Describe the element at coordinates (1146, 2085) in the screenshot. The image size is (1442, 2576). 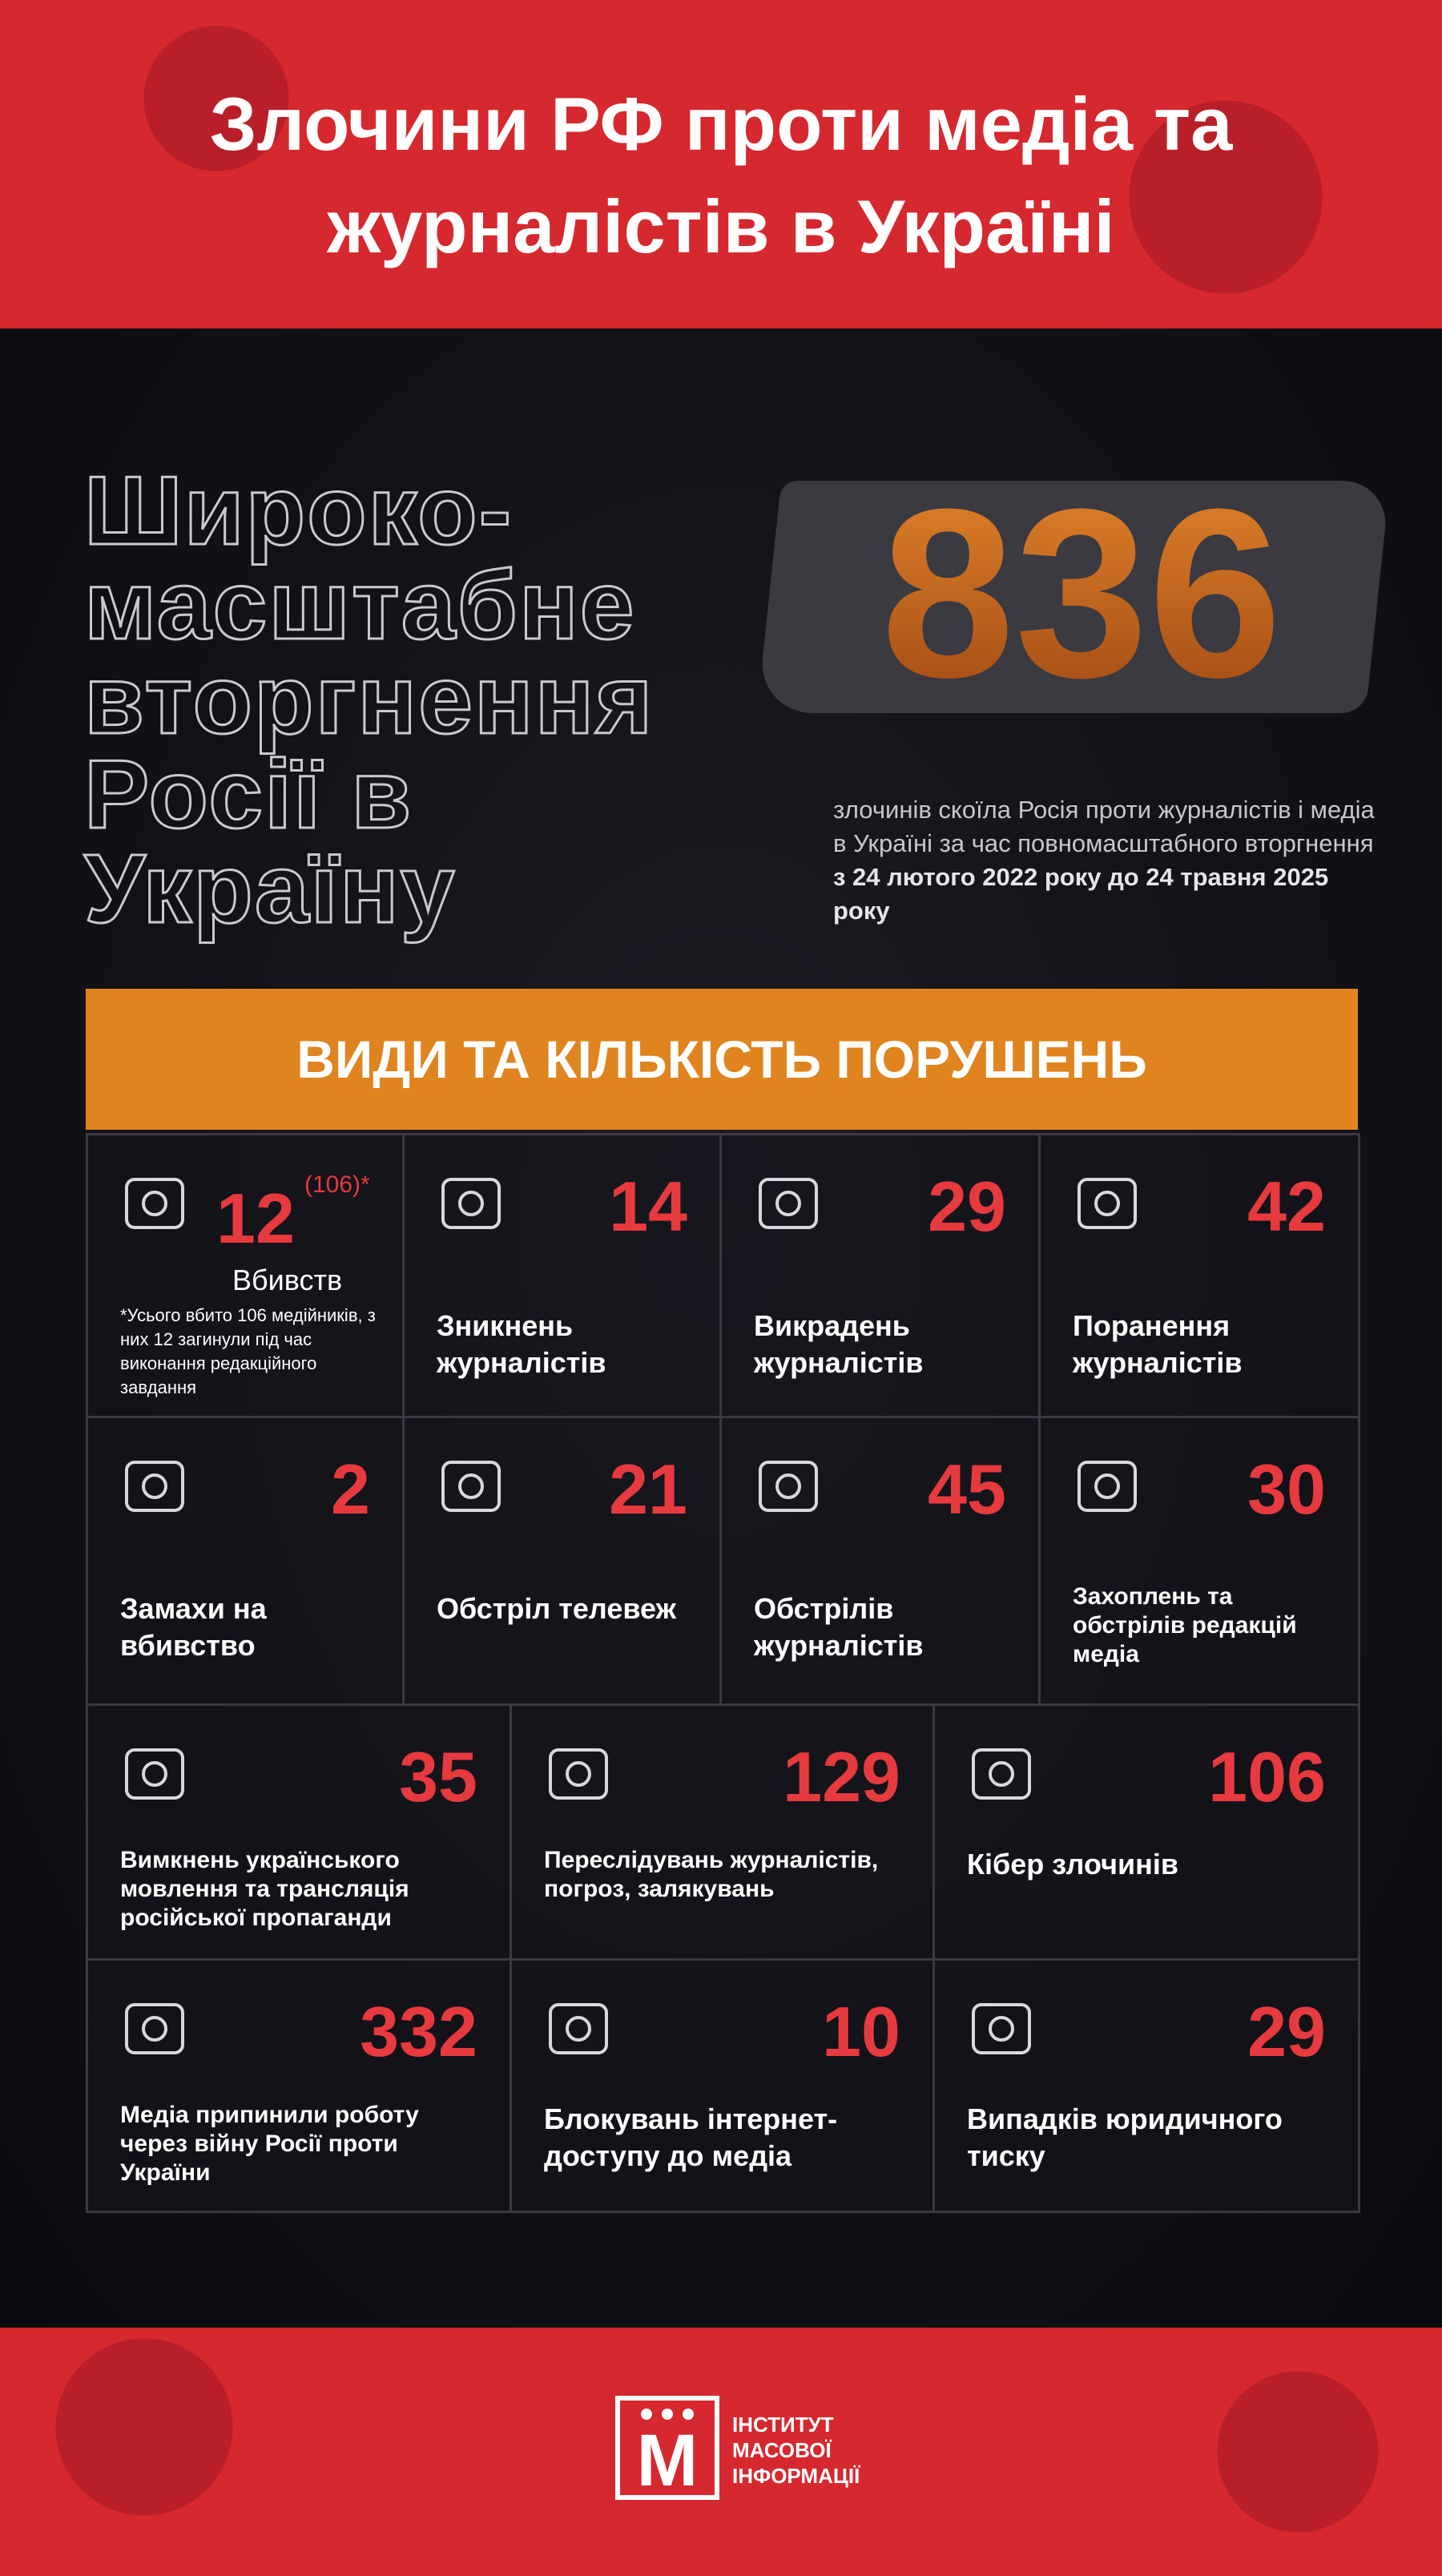
I see `stat-cell: 29 Випадків юридичного тиску` at that location.